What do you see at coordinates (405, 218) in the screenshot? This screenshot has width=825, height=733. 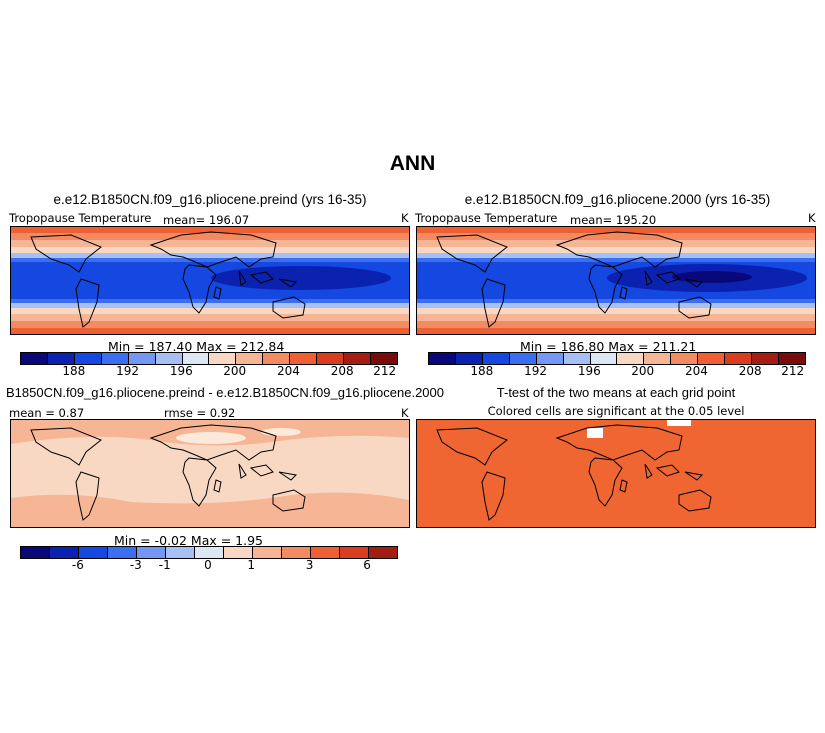 I see `panel1-units: K` at bounding box center [405, 218].